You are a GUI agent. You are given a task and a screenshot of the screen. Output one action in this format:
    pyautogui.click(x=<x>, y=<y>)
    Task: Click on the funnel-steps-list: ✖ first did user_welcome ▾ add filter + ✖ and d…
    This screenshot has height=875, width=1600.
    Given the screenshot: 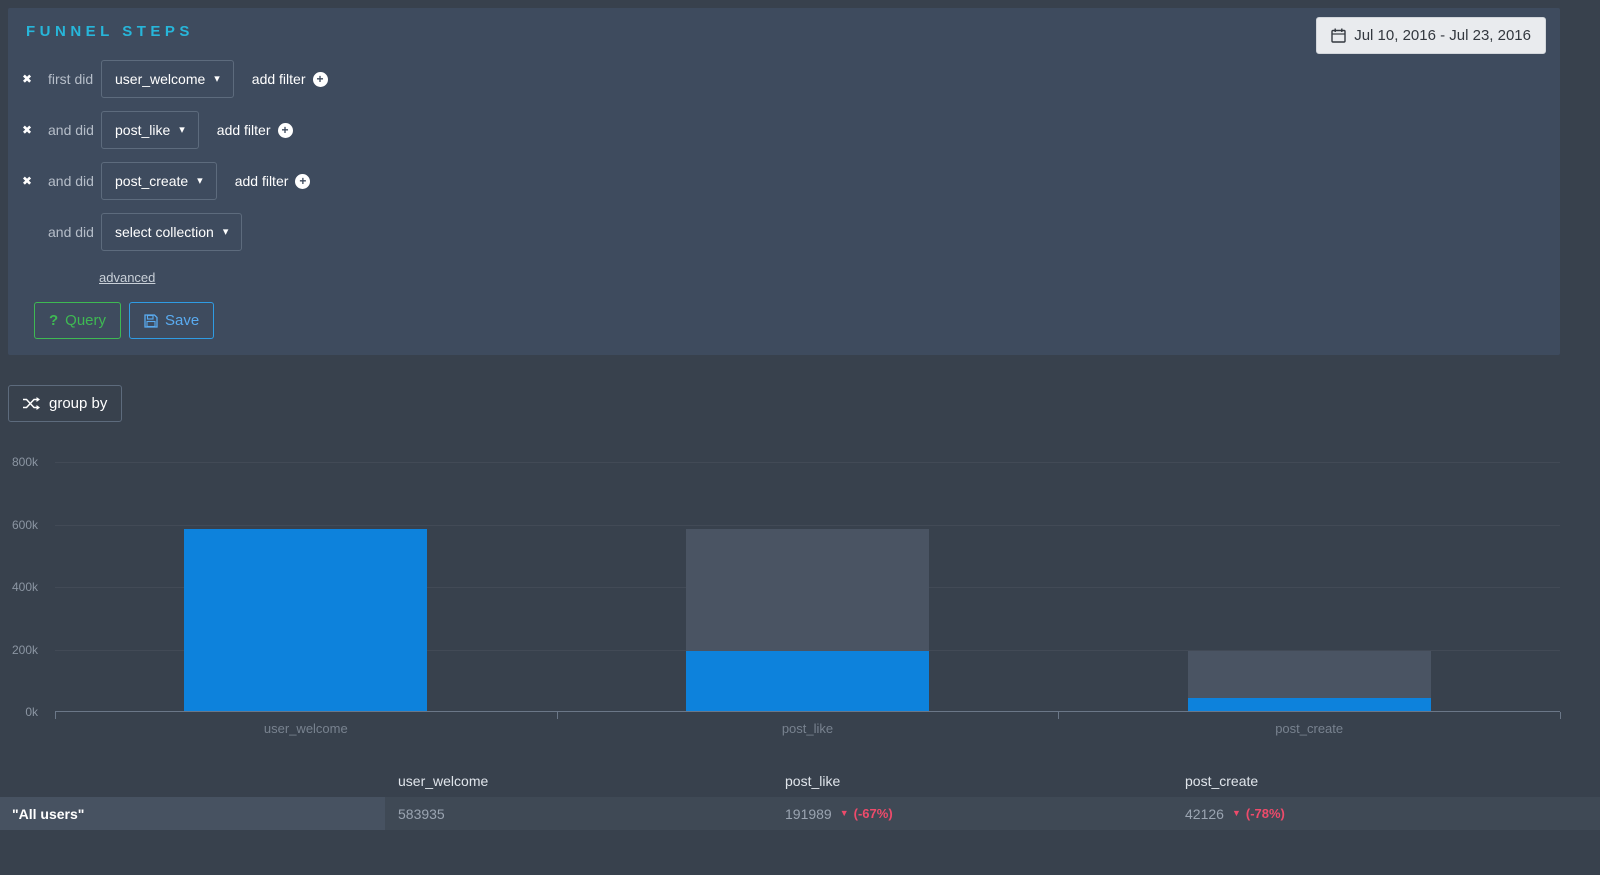 What is the action you would take?
    pyautogui.click(x=168, y=162)
    